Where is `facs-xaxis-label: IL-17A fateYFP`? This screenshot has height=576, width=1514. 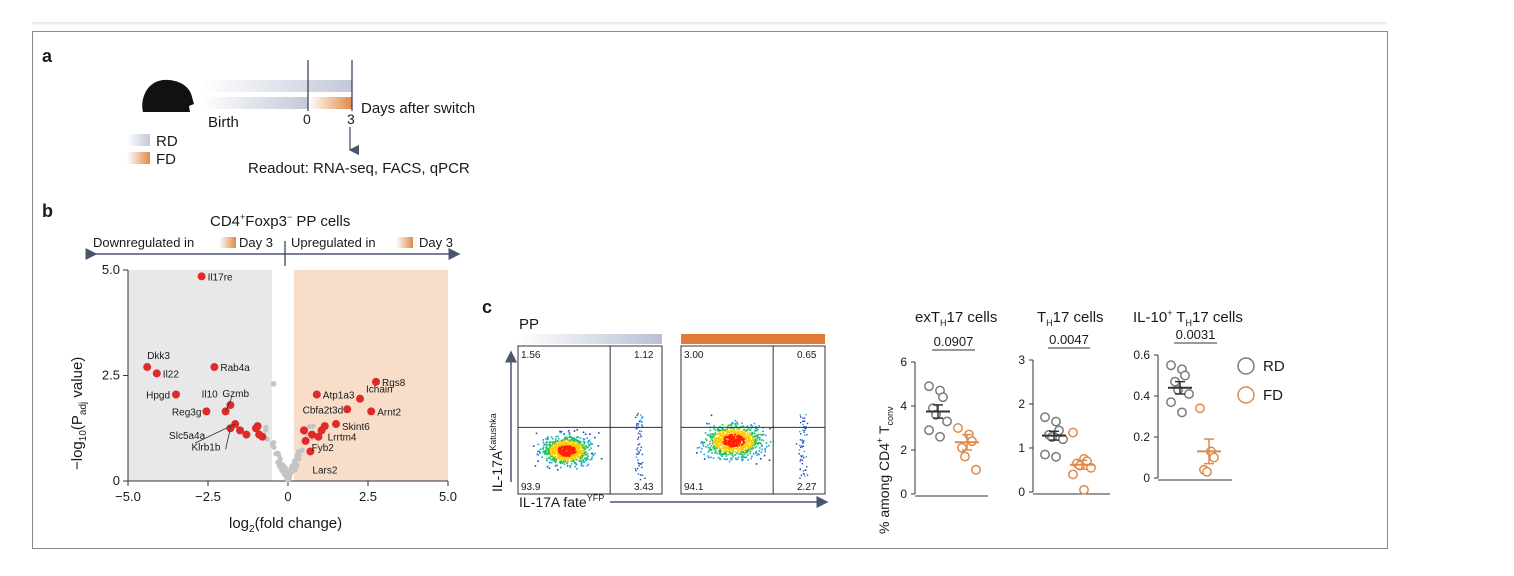 facs-xaxis-label: IL-17A fateYFP is located at coordinates (561, 501).